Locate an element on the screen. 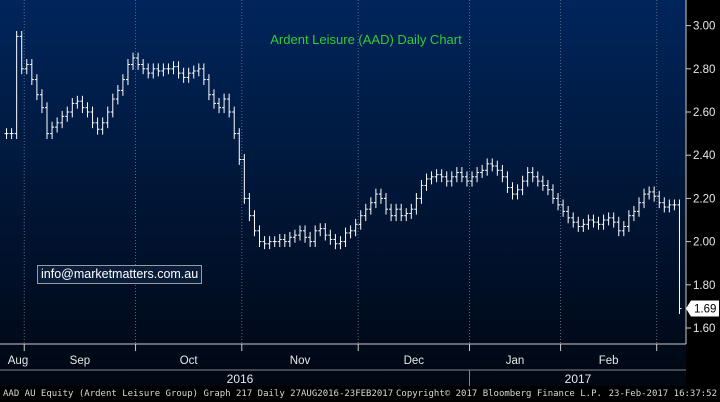 Image resolution: width=720 pixels, height=402 pixels. last-price-box is located at coordinates (702, 308).